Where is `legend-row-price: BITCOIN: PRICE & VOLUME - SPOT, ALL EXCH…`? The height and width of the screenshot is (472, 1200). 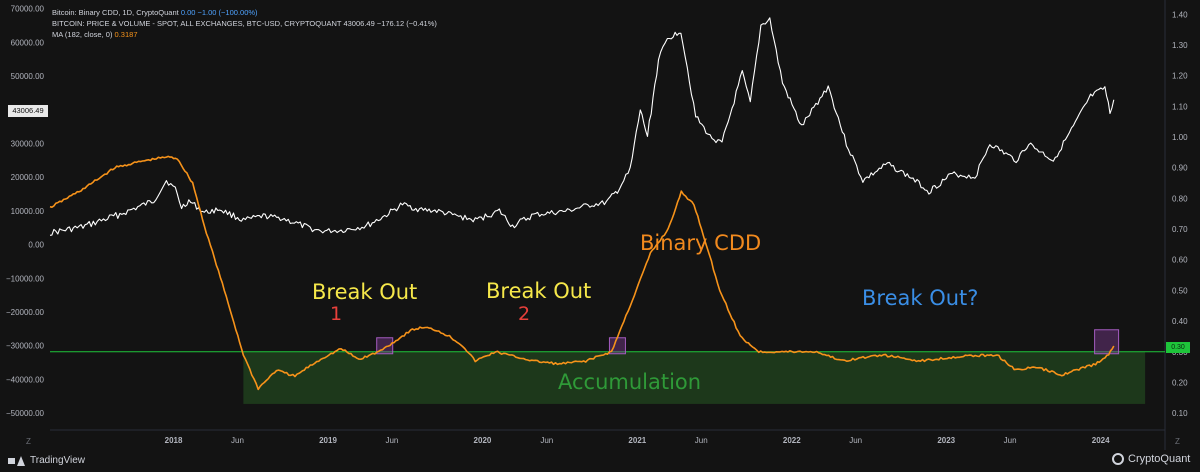 legend-row-price: BITCOIN: PRICE & VOLUME - SPOT, ALL EXCH… is located at coordinates (244, 23).